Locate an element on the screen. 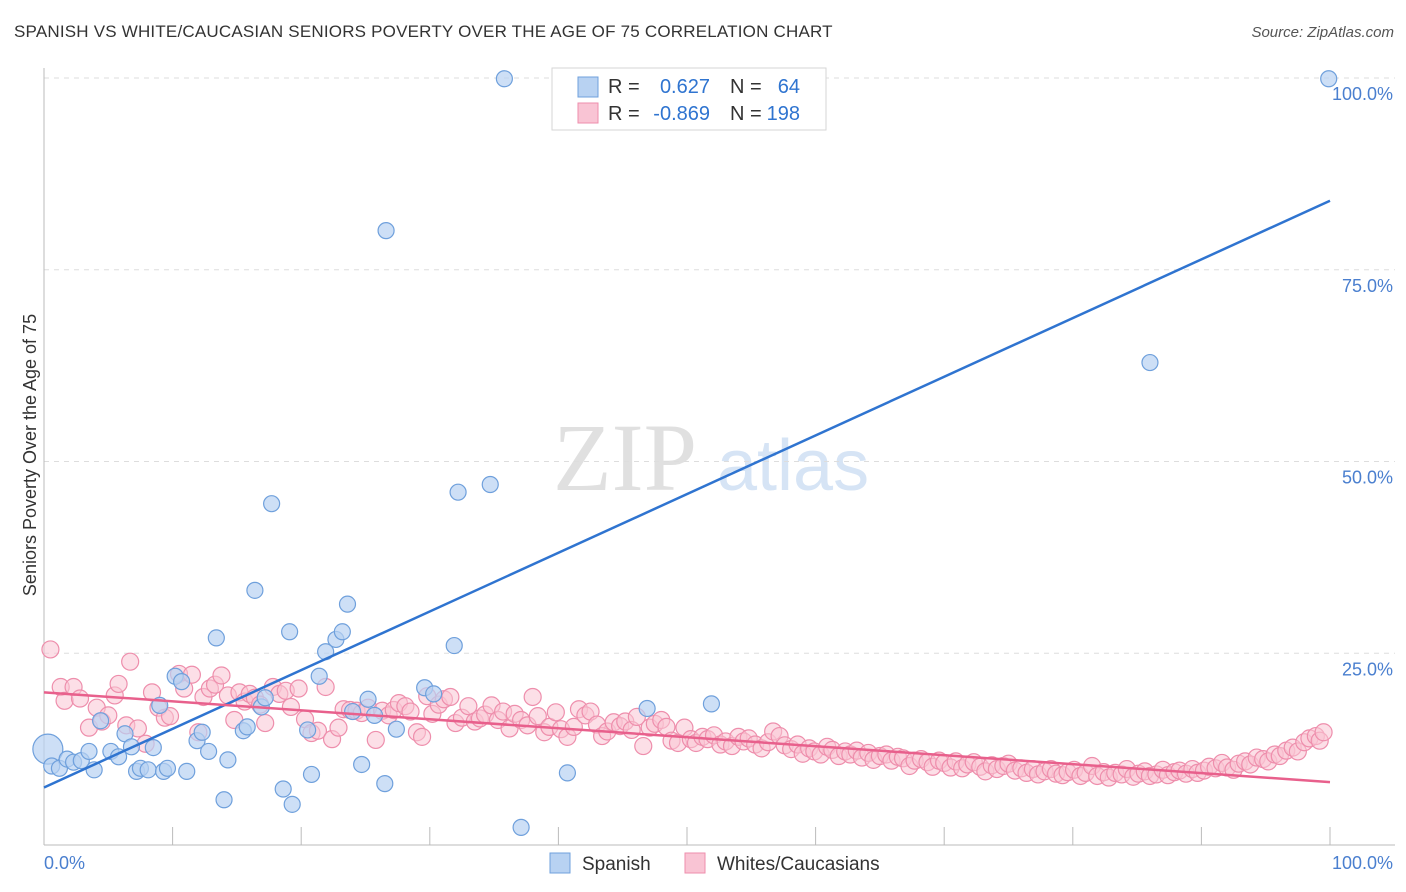 This screenshot has height=892, width=1406. correlation-legend: R = 0.627 N = 64 R = -0.869 N = 198 is located at coordinates (689, 99).